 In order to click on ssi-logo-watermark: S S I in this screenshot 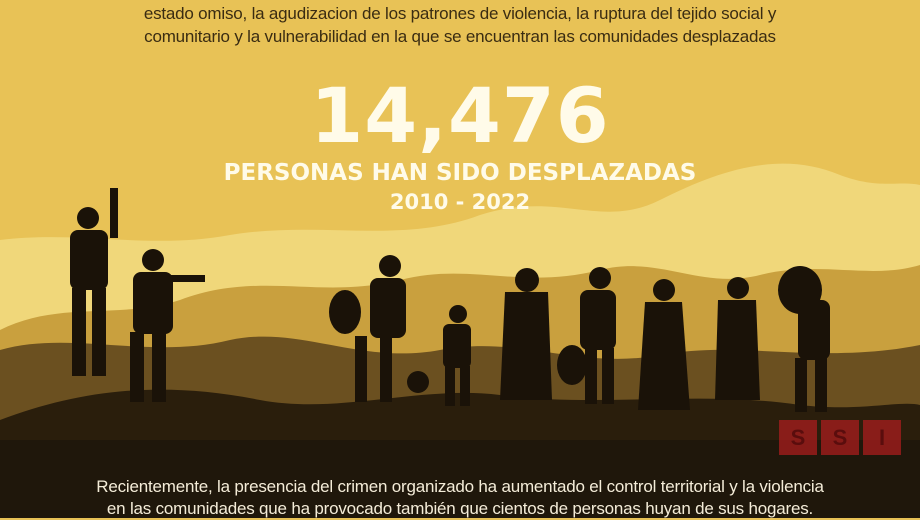, I will do `click(840, 437)`.